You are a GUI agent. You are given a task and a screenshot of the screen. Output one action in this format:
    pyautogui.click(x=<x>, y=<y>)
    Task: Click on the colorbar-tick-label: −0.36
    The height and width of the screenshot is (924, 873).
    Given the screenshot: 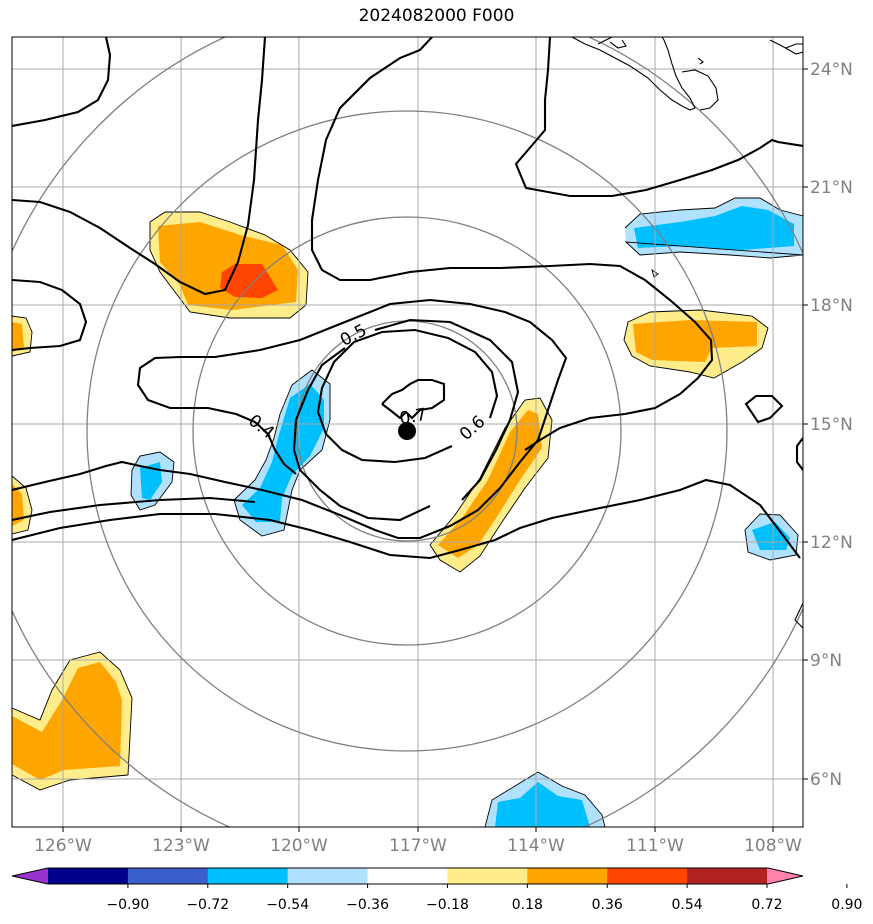 What is the action you would take?
    pyautogui.click(x=367, y=905)
    